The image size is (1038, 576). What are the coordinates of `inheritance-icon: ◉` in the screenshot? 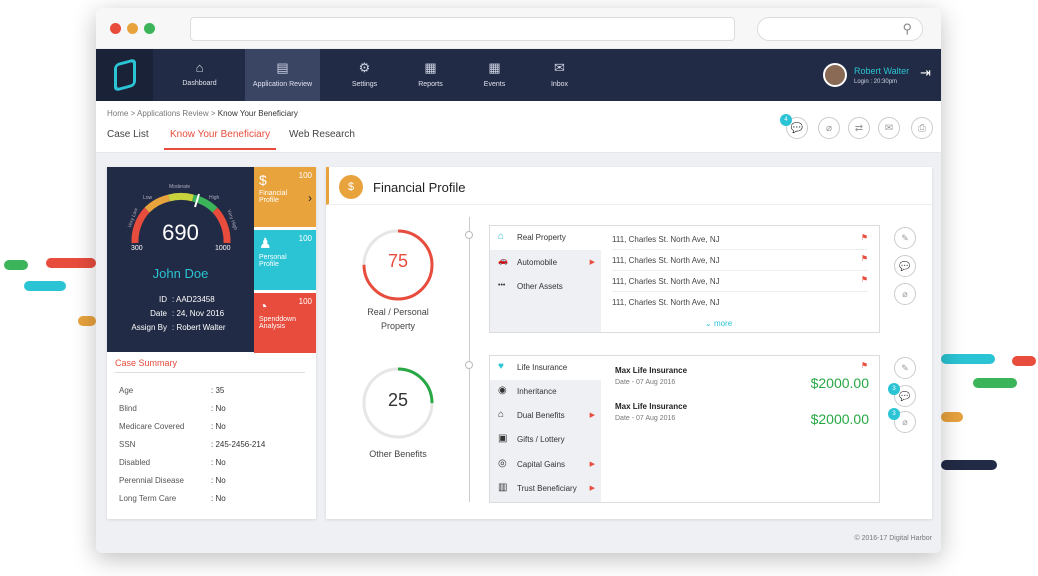 It's located at (502, 390).